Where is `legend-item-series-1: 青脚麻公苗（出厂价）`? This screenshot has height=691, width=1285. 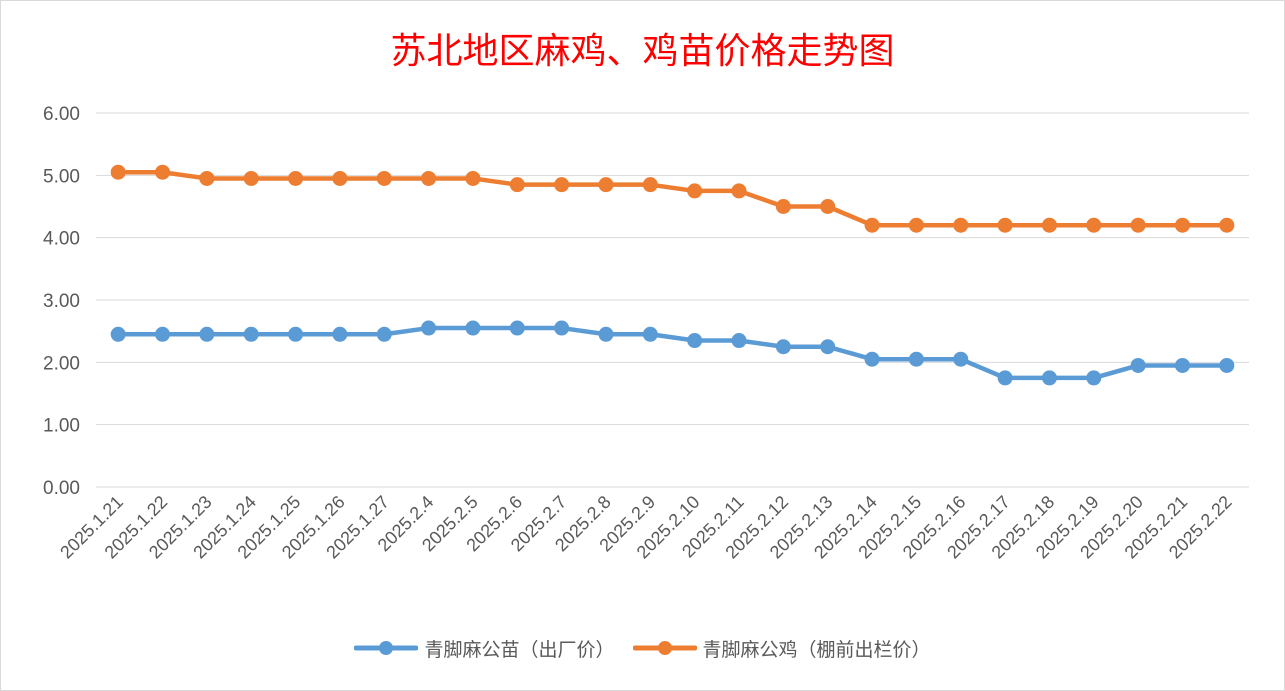 legend-item-series-1: 青脚麻公苗（出厂价） is located at coordinates (484, 648).